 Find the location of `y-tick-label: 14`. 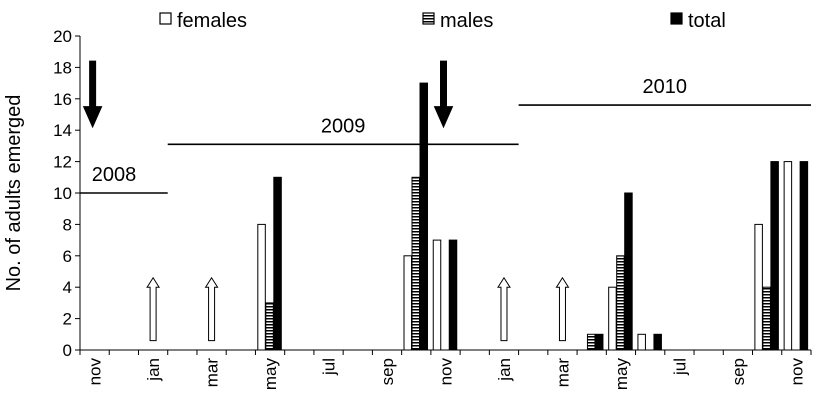

y-tick-label: 14 is located at coordinates (62, 130).